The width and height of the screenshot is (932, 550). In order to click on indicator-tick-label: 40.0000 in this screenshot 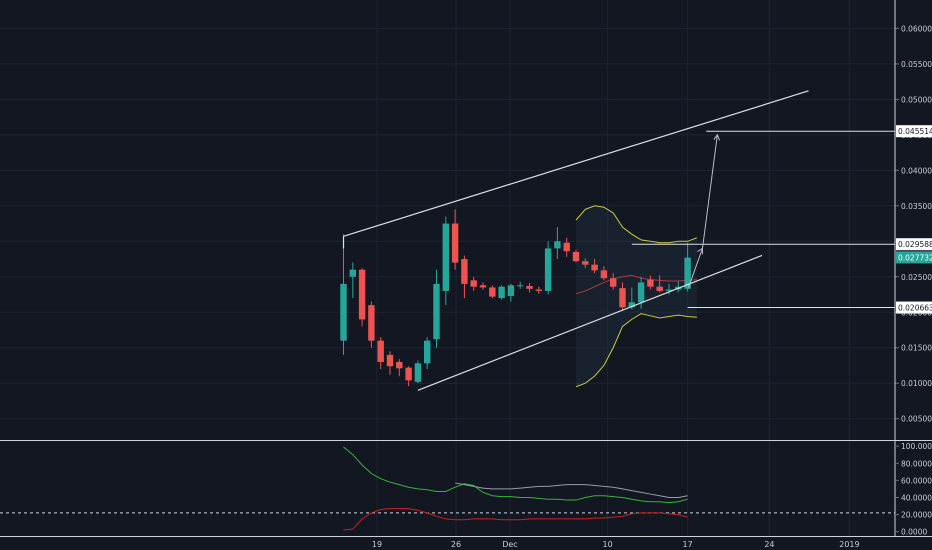, I will do `click(916, 497)`.